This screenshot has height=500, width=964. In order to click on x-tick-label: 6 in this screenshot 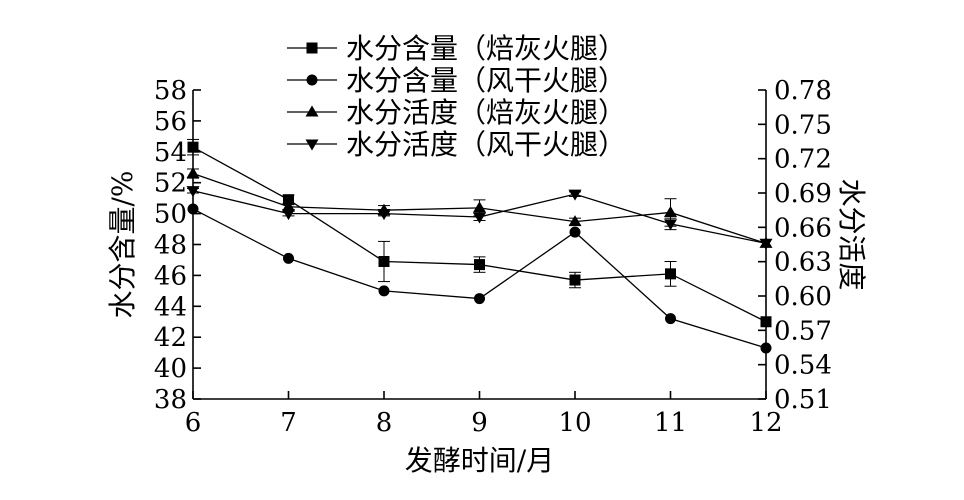, I will do `click(193, 423)`.